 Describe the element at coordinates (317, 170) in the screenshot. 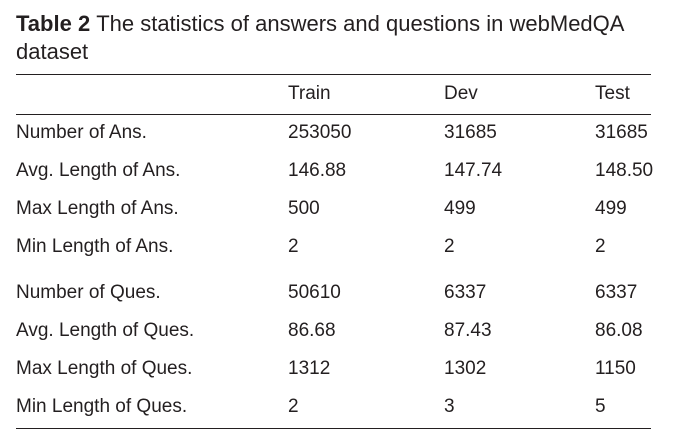

I see `cell-train: 146.88` at that location.